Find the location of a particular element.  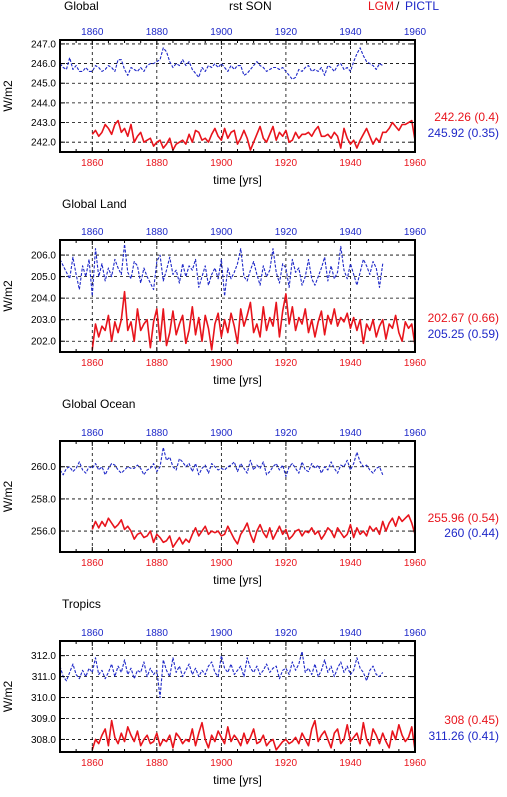

panel-1-xtick-label-bottom: 1960 is located at coordinates (415, 163).